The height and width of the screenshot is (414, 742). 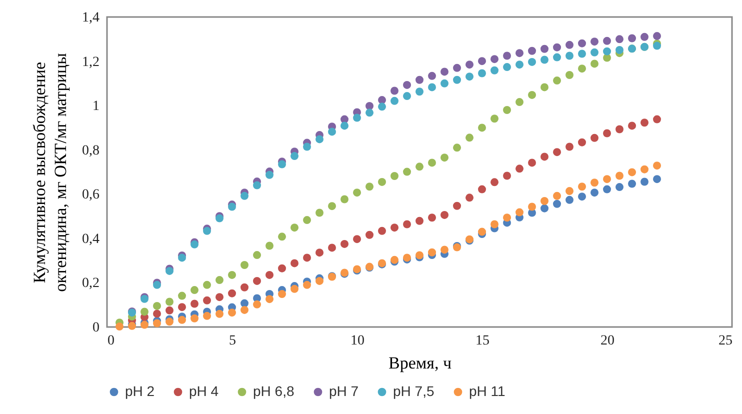 What do you see at coordinates (50, 172) in the screenshot?
I see `y-axis-title: Кумулятивное высвобождение октенидина, мг ОКТ/мг матрицы` at bounding box center [50, 172].